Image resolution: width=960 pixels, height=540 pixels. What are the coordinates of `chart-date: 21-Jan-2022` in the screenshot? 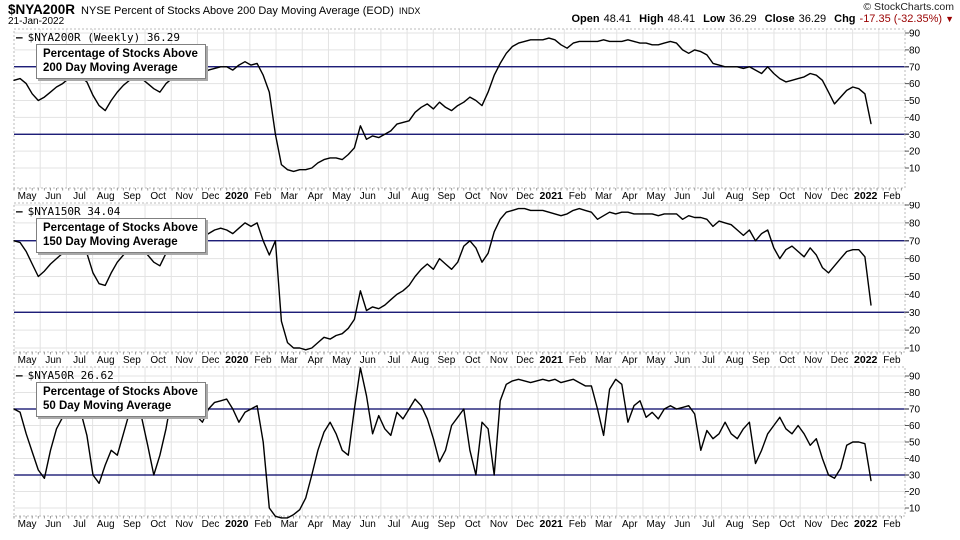 It's located at (36, 21).